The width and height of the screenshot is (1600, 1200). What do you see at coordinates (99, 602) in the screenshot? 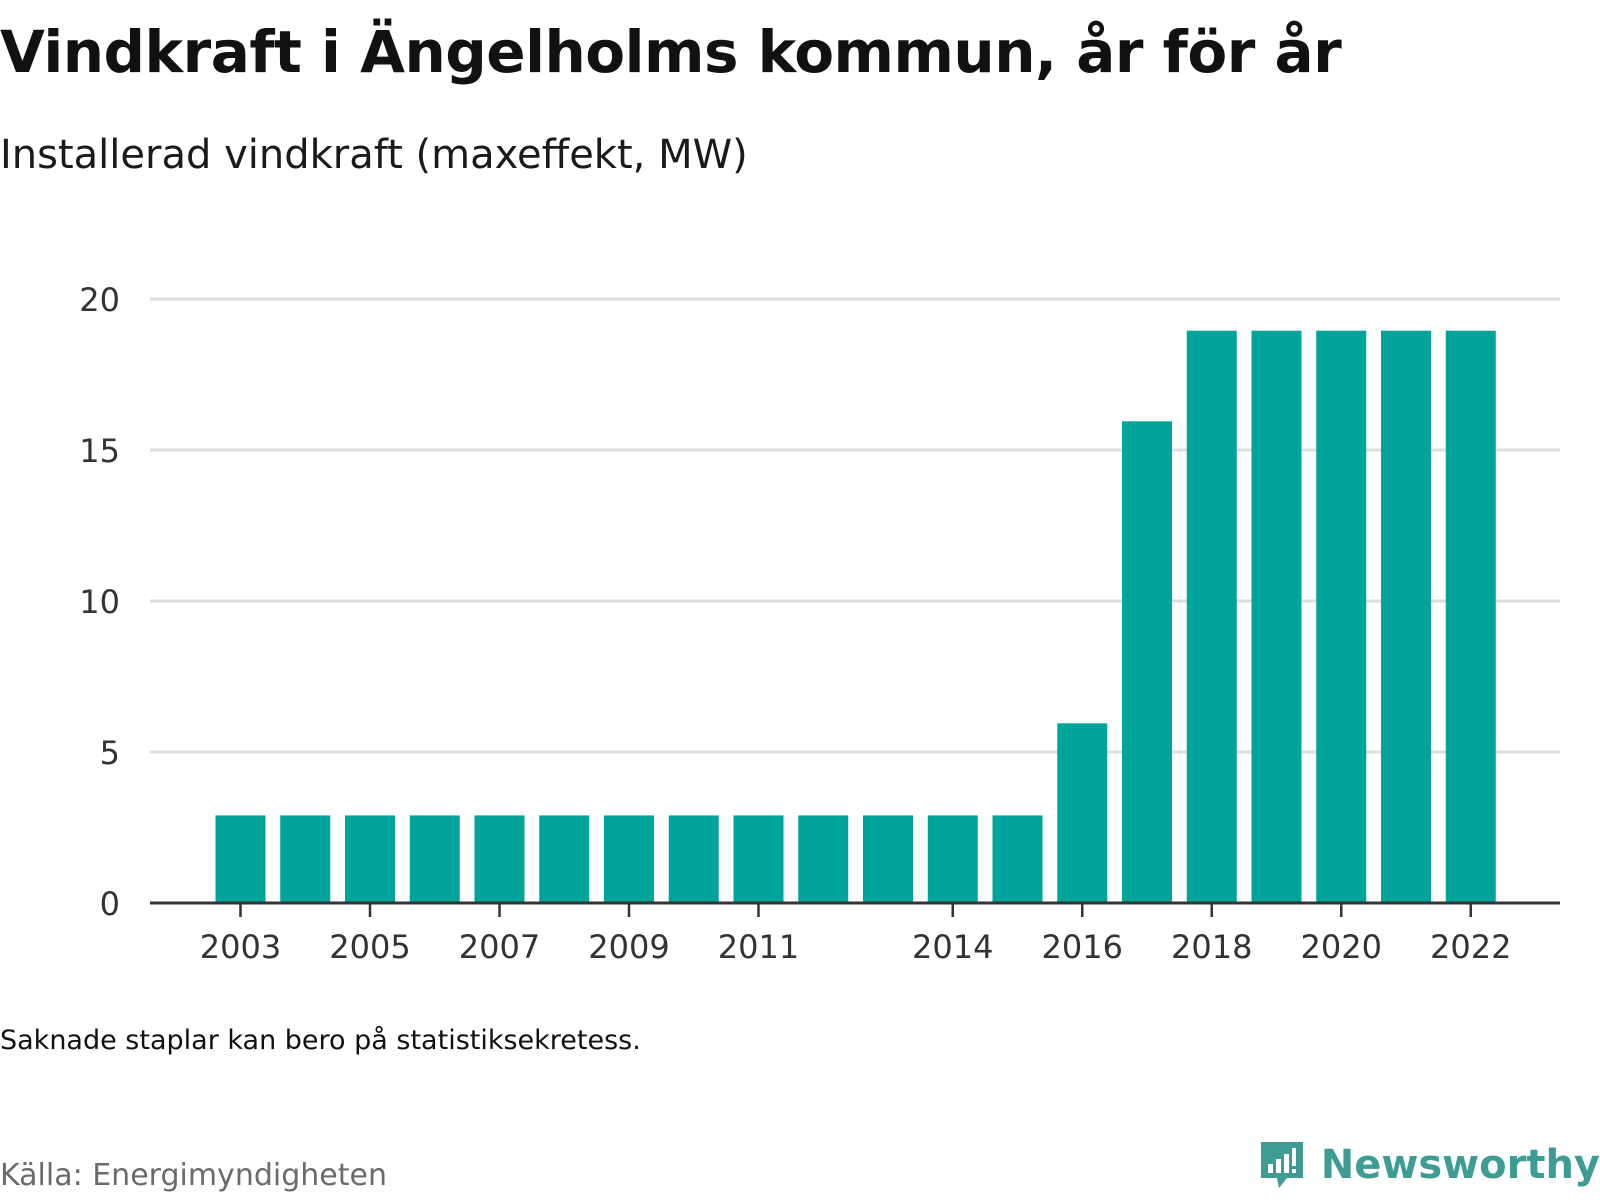
I see `y-tick-label: 10` at bounding box center [99, 602].